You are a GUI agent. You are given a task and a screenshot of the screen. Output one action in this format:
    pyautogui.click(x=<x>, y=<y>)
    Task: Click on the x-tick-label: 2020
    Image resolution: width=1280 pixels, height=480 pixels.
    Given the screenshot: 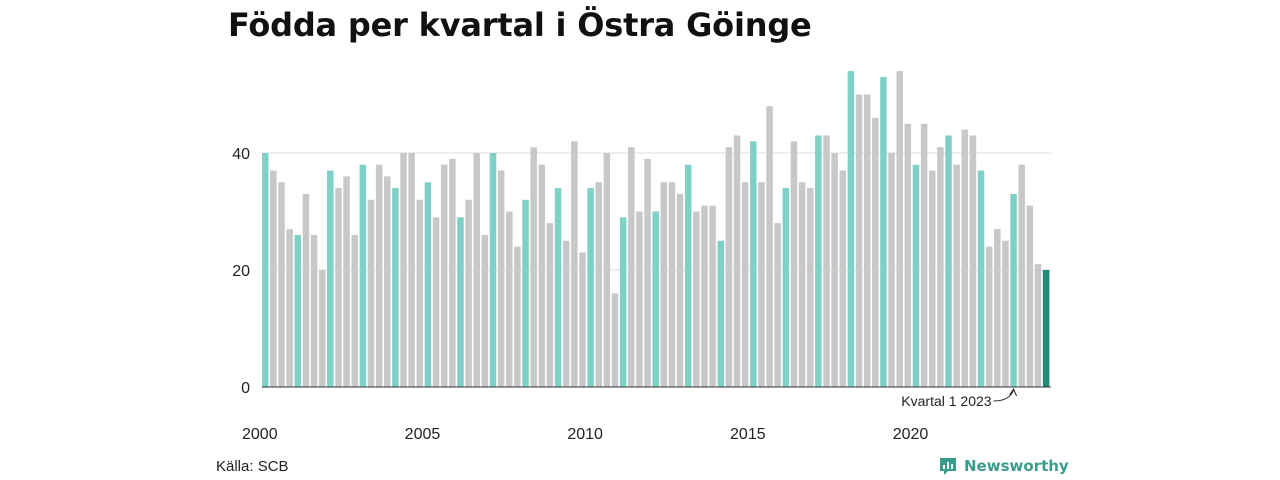 What is the action you would take?
    pyautogui.click(x=911, y=434)
    